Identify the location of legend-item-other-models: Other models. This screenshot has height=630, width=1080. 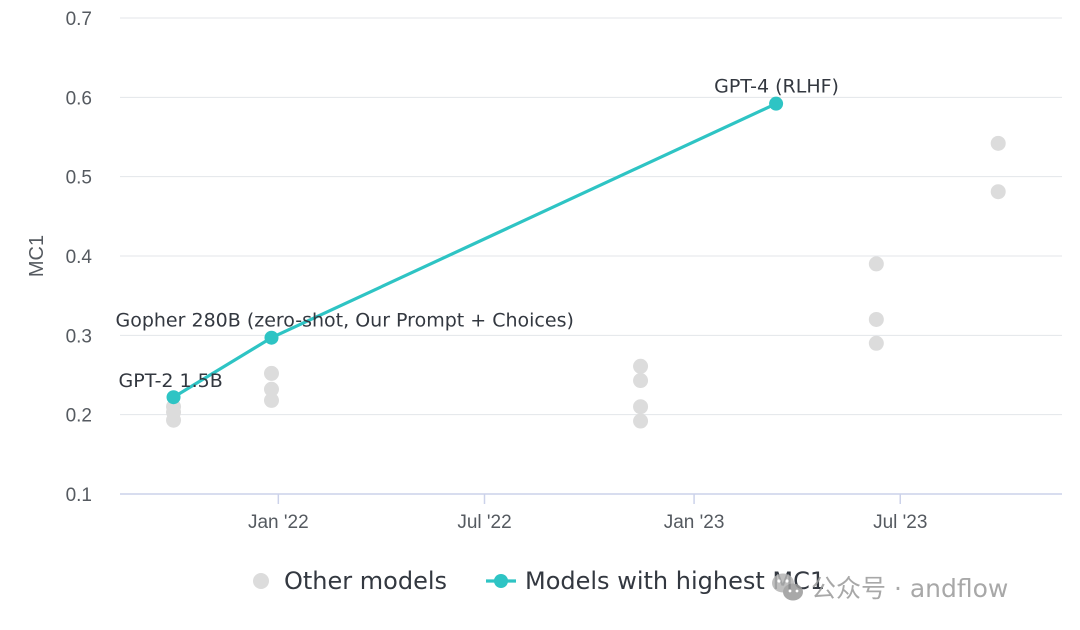
(350, 581).